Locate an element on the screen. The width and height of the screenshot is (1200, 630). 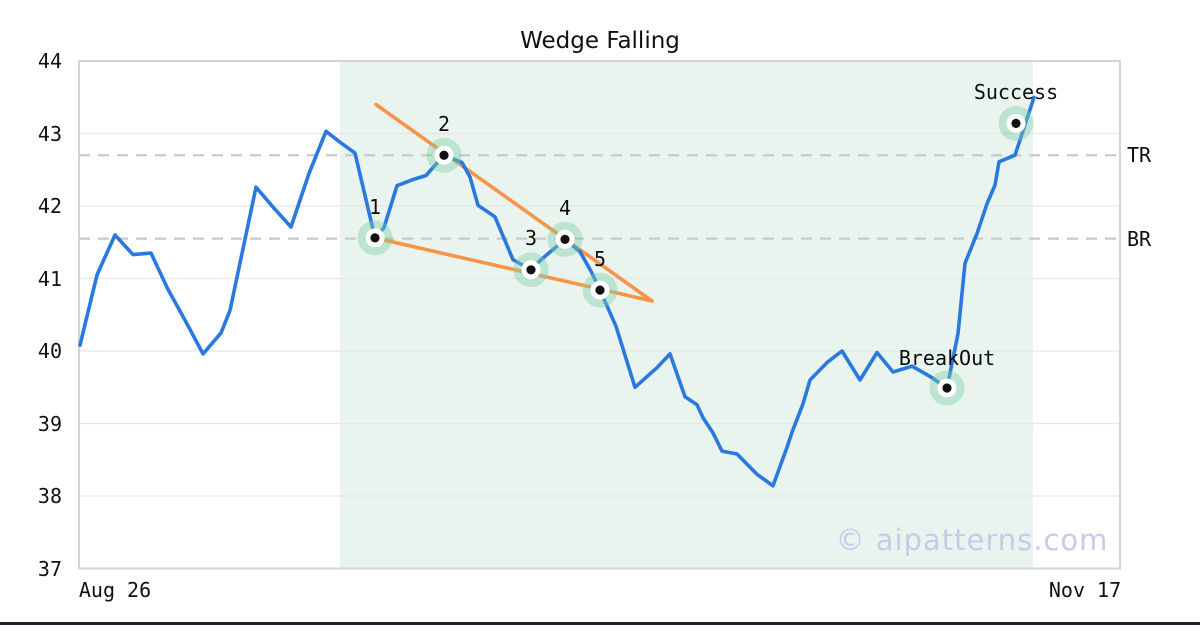
x-tick-nov-17: Nov 17 is located at coordinates (1085, 590).